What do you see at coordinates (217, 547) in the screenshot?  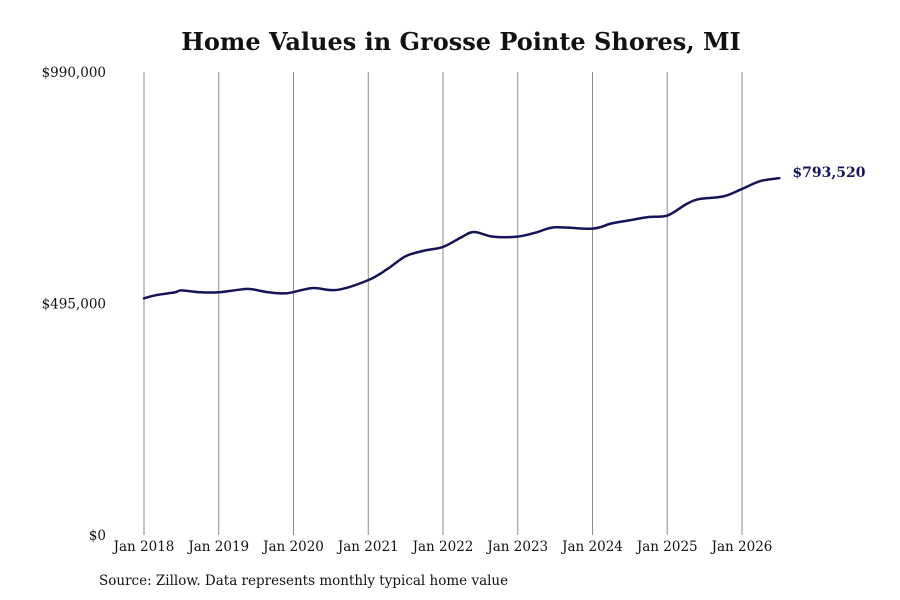 I see `x-tick-label: Jan 2019` at bounding box center [217, 547].